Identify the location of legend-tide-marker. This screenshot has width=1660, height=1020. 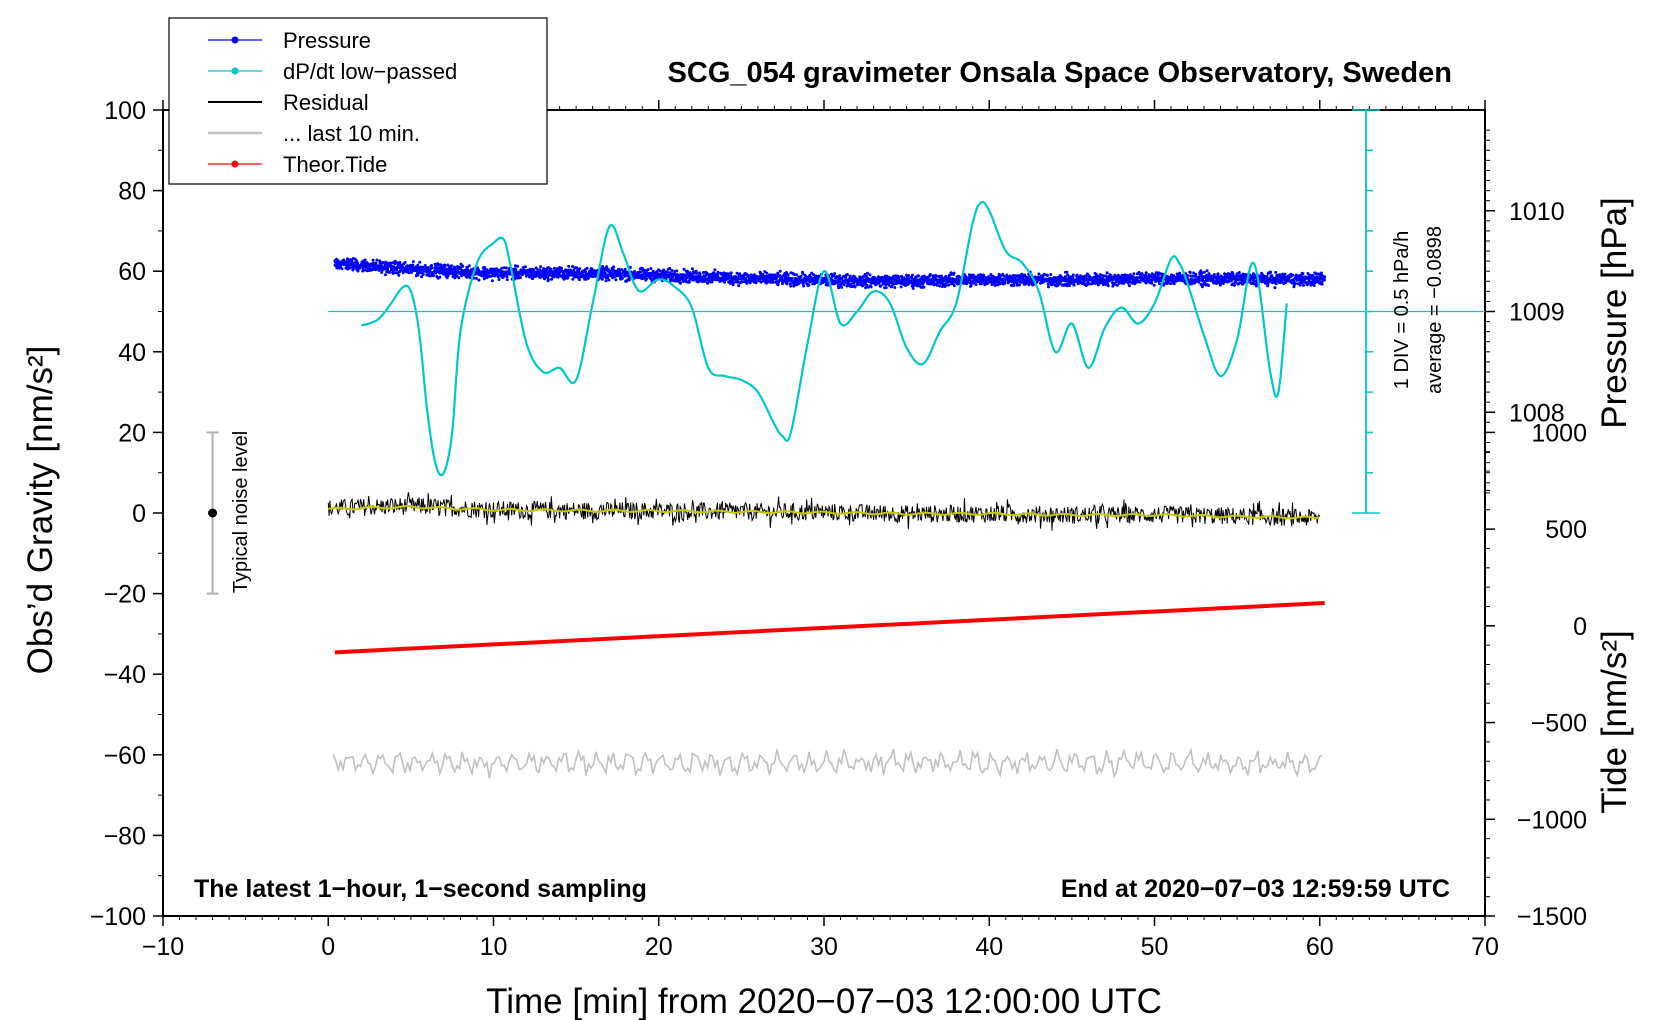
(235, 164).